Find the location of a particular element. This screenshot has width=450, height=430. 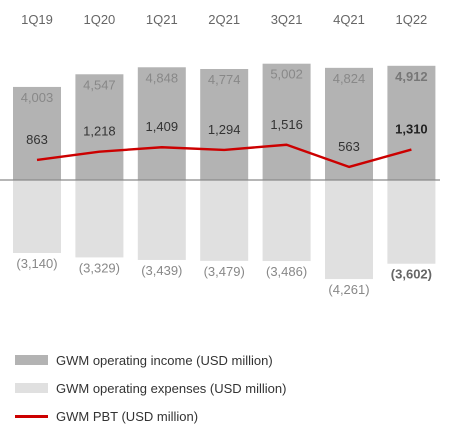

category-label-1Q20: 1Q20 is located at coordinates (99, 19).